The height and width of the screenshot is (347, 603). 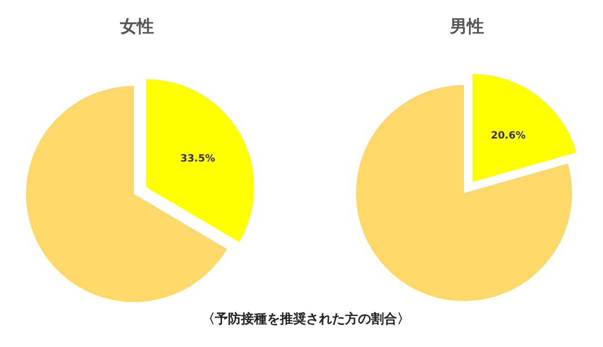 I want to click on data-label: 20.6%, so click(x=508, y=136).